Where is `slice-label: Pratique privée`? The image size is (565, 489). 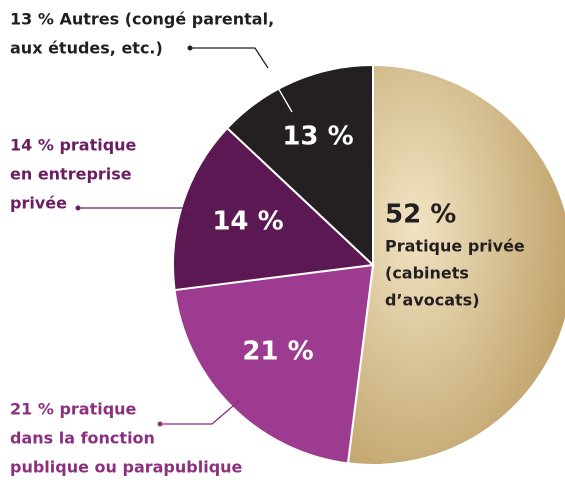
slice-label: Pratique privée is located at coordinates (455, 246).